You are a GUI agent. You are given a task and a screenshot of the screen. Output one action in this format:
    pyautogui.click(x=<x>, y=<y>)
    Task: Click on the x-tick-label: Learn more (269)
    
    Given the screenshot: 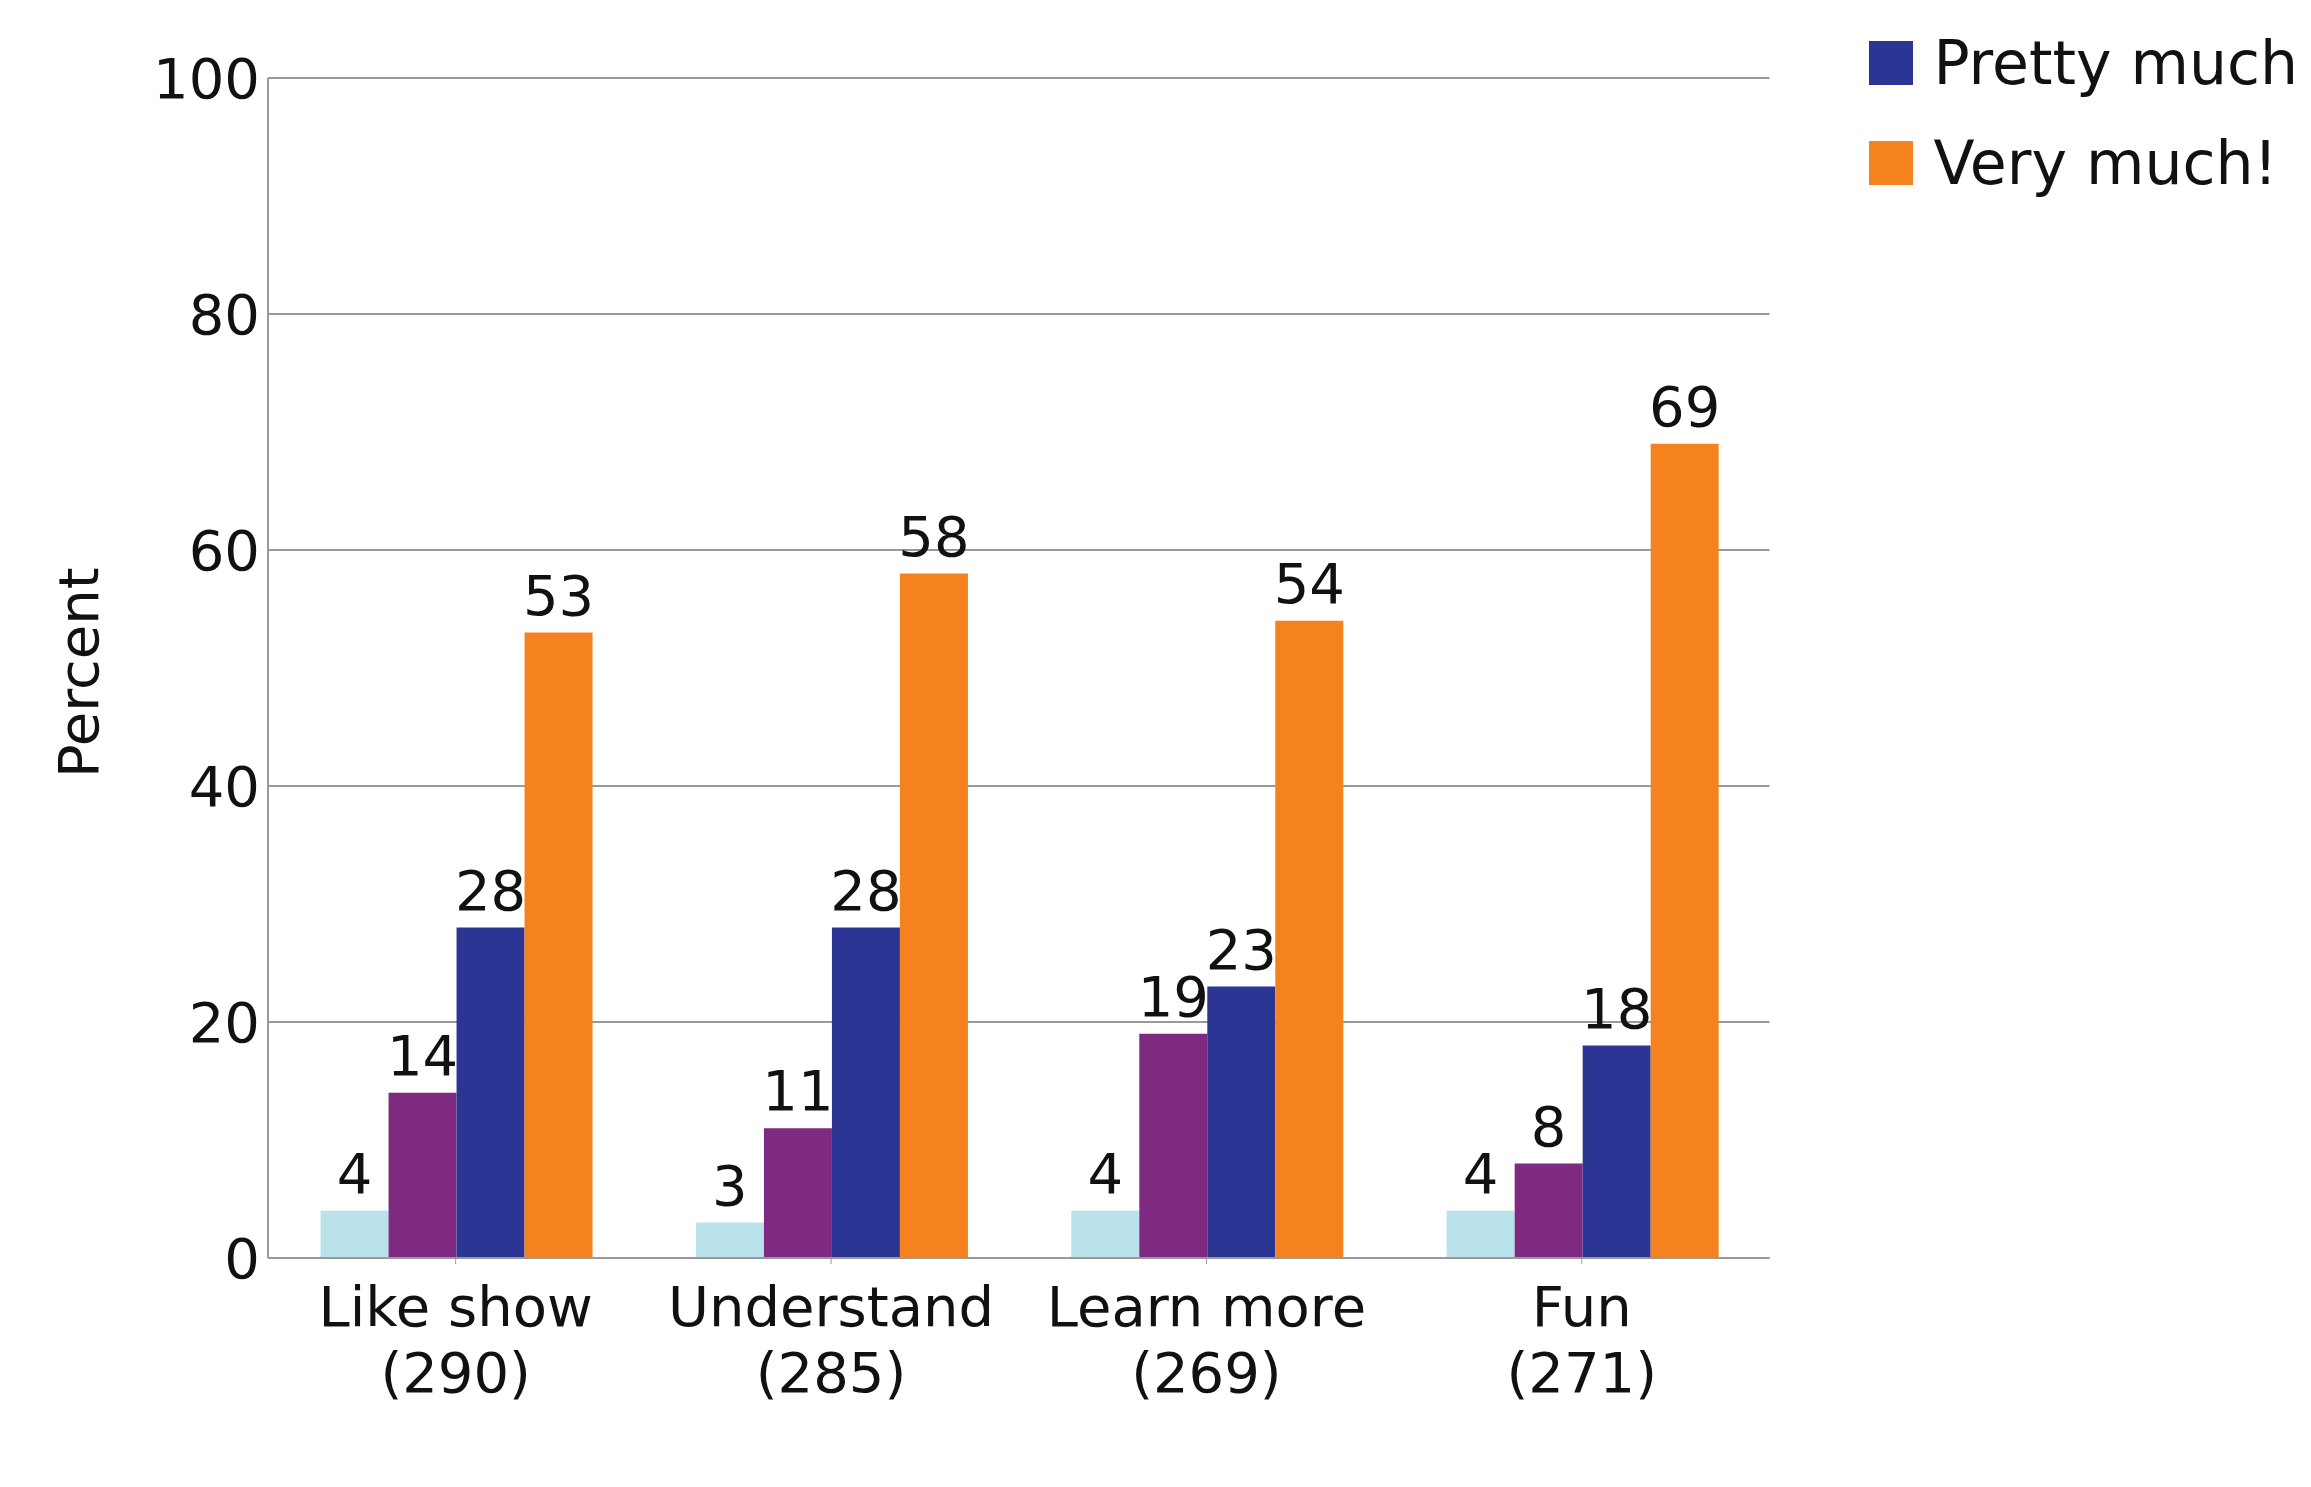 What is the action you would take?
    pyautogui.click(x=1206, y=1339)
    